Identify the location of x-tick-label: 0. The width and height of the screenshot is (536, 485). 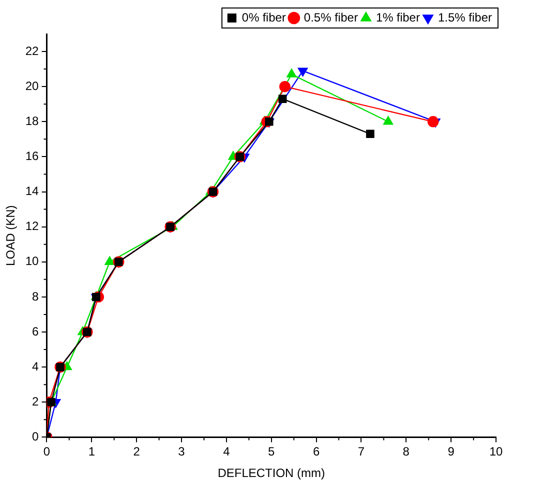
(46, 451).